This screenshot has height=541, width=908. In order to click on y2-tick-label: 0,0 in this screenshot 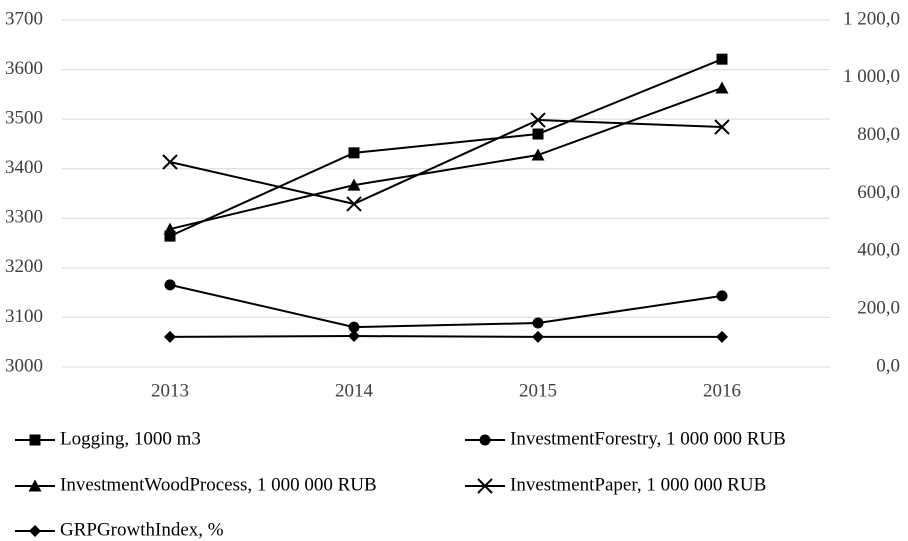, I will do `click(888, 365)`.